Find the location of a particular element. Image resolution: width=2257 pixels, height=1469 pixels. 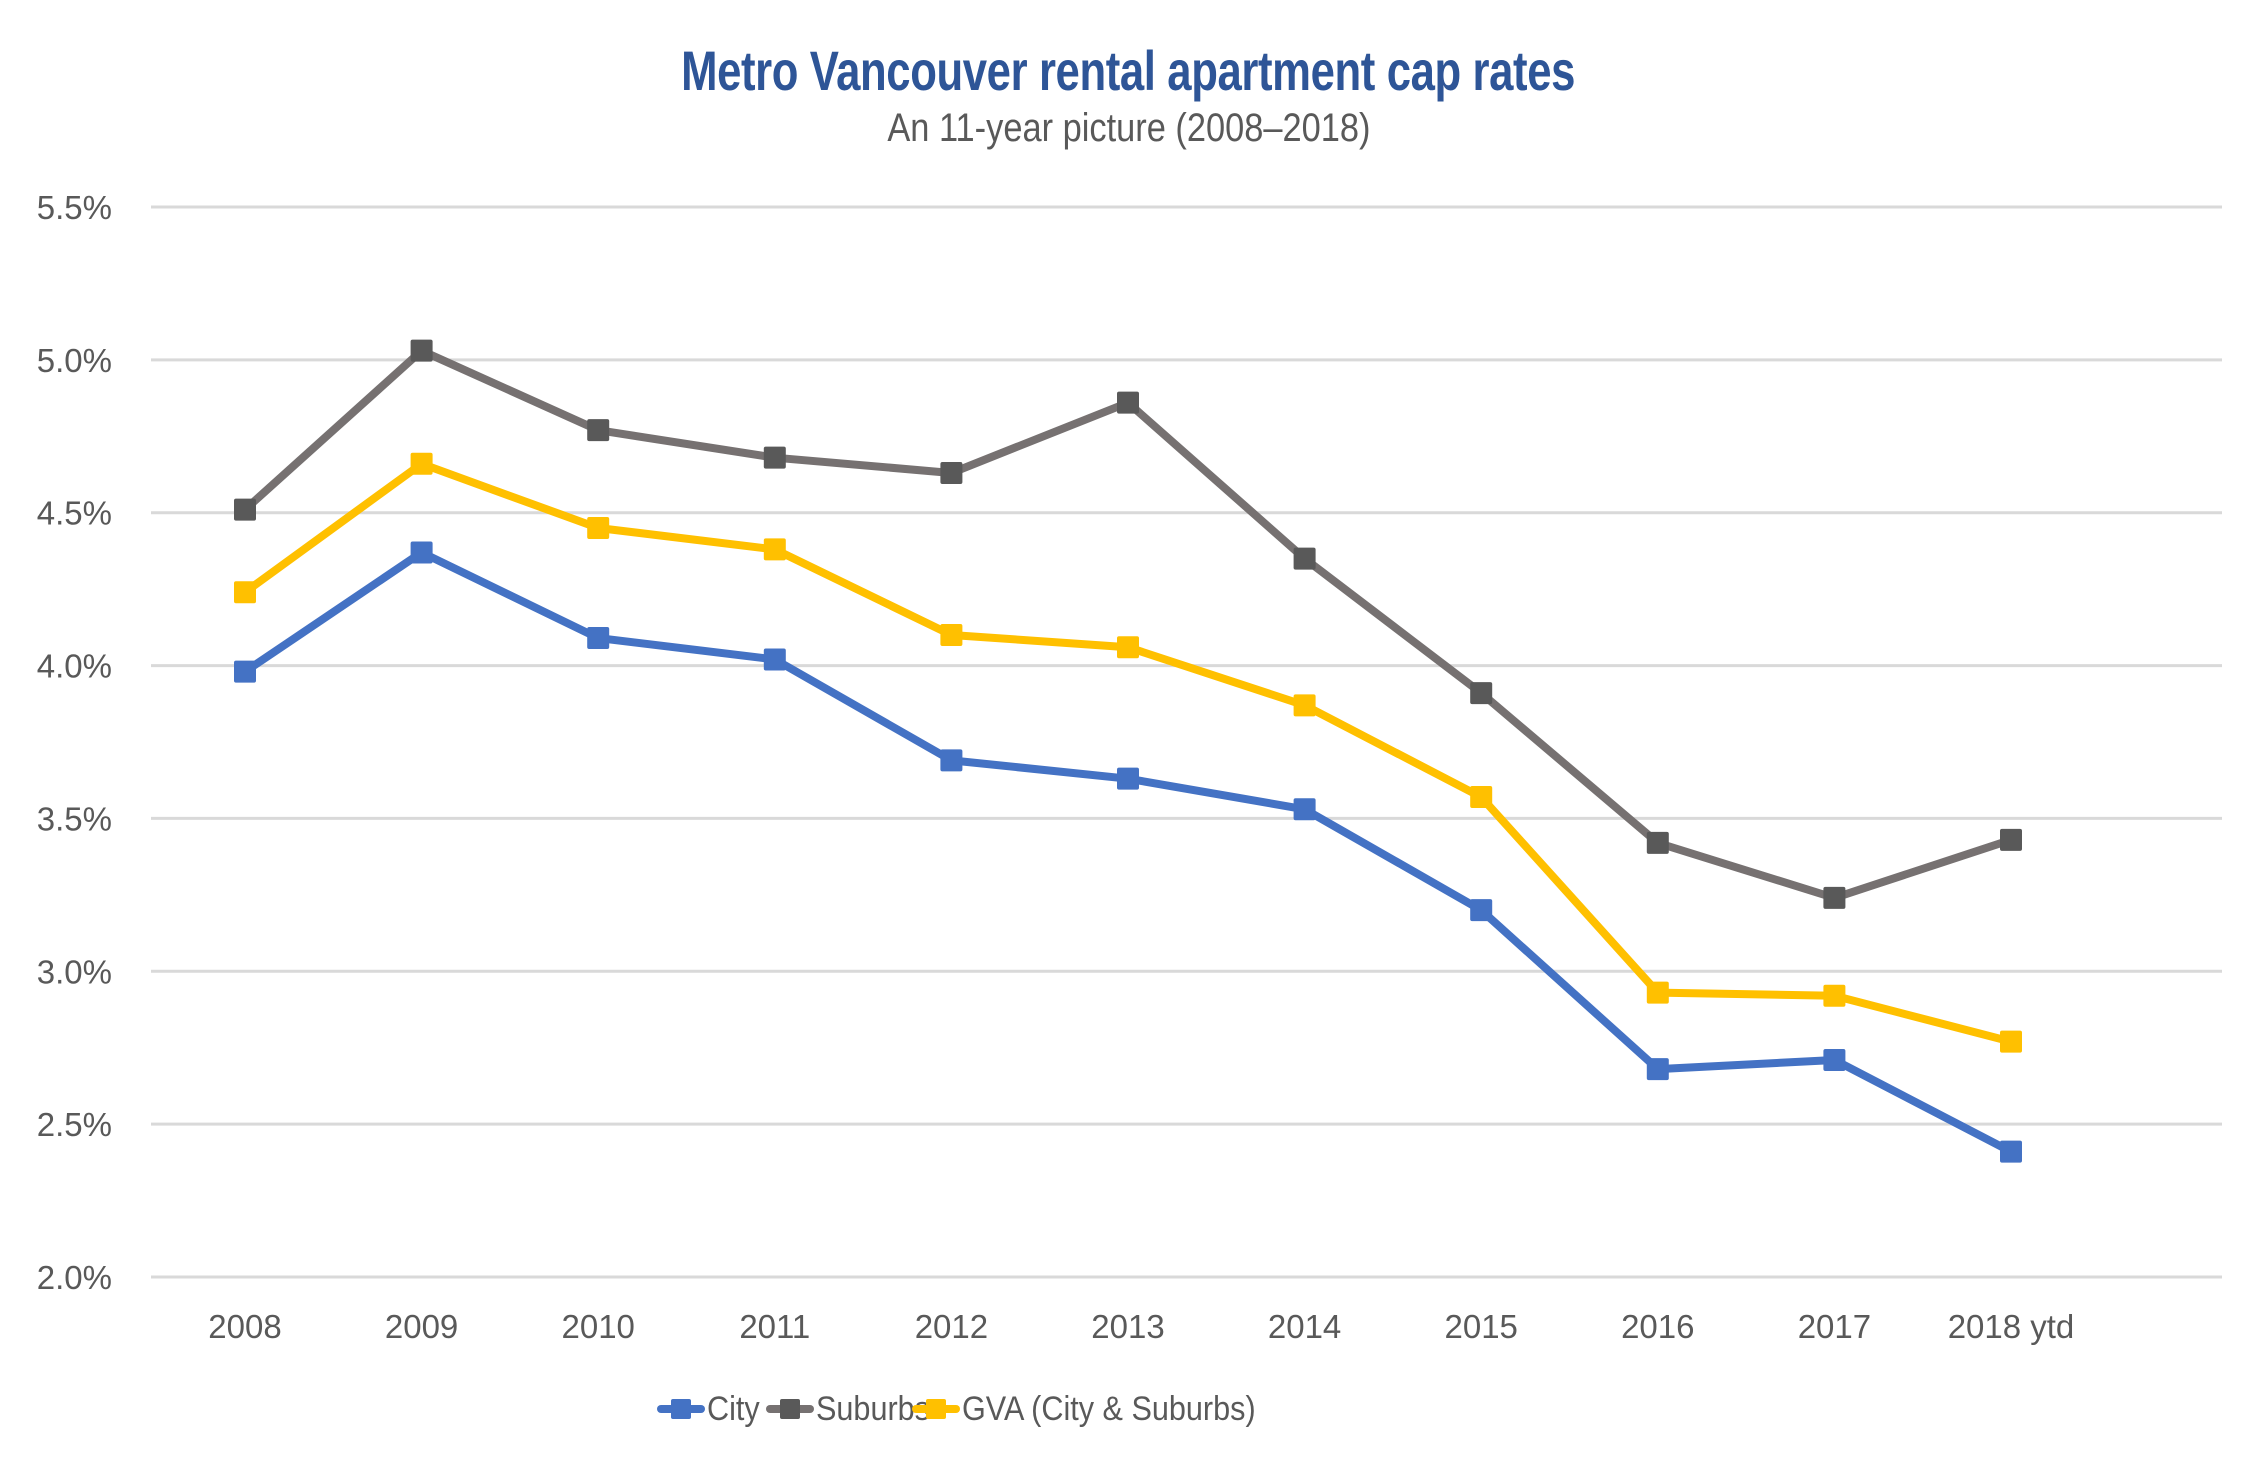

legend-swatch-city is located at coordinates (681, 1409).